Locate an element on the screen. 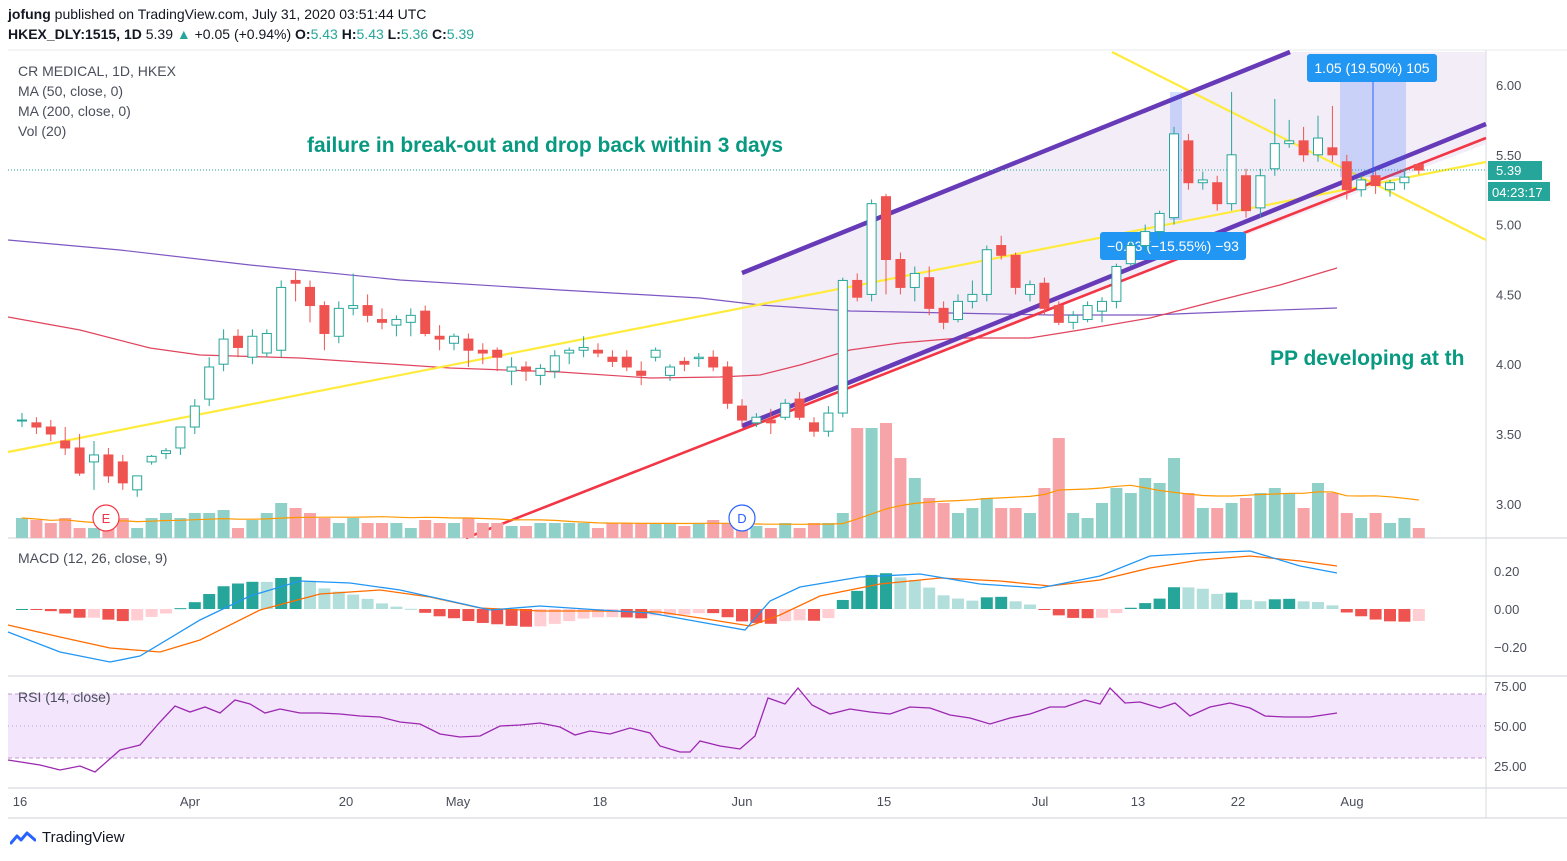 This screenshot has width=1567, height=861. price-tick: 6.00 is located at coordinates (1508, 85).